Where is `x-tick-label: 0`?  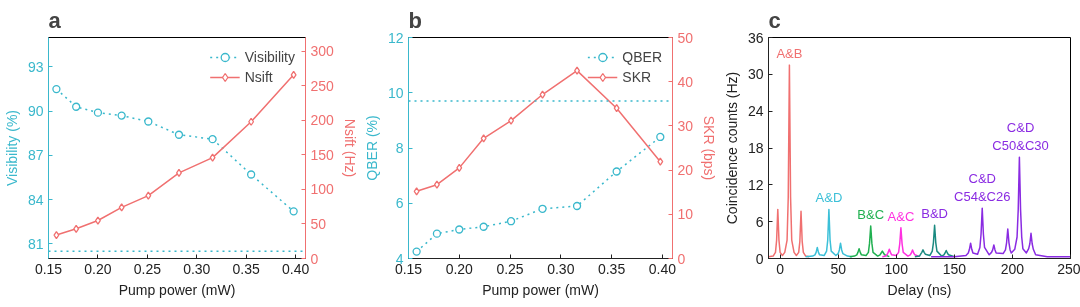 x-tick-label: 0 is located at coordinates (780, 268).